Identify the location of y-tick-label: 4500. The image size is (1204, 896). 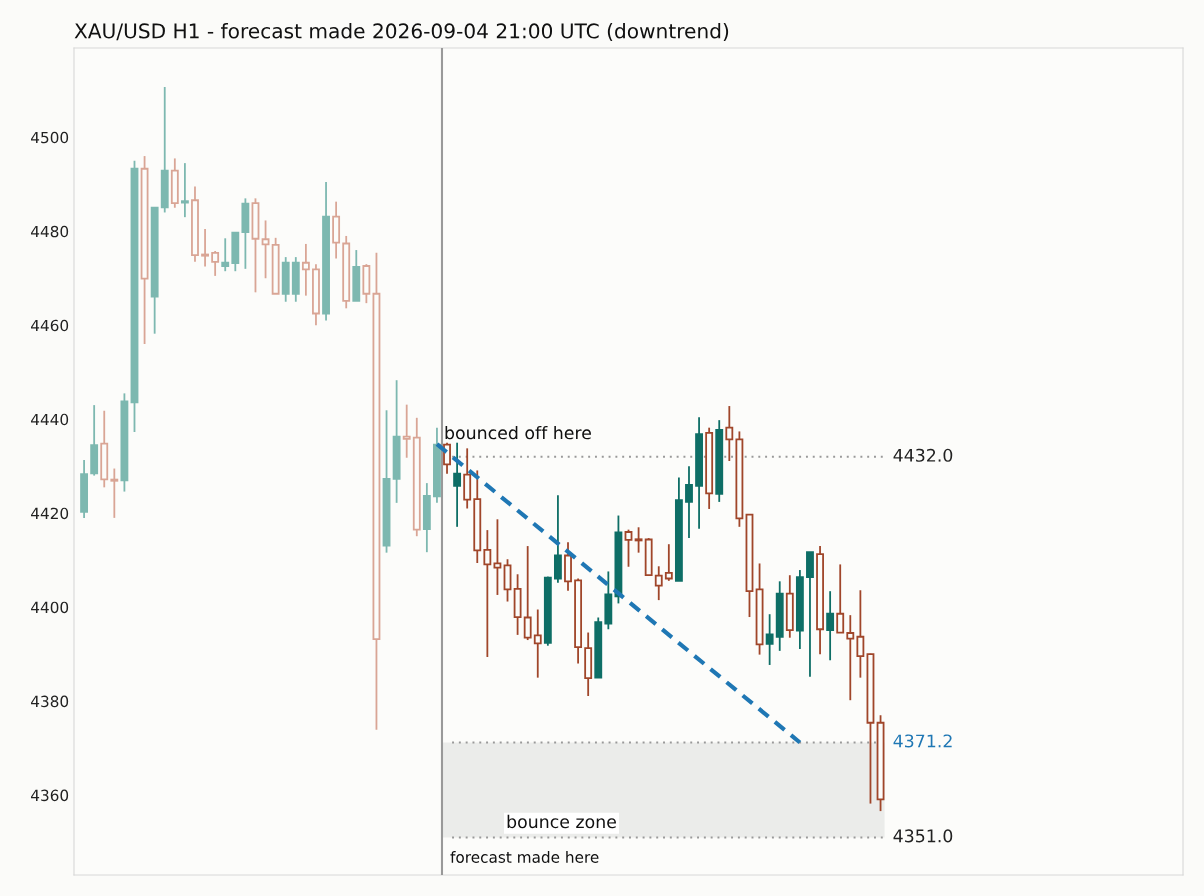
(50, 137).